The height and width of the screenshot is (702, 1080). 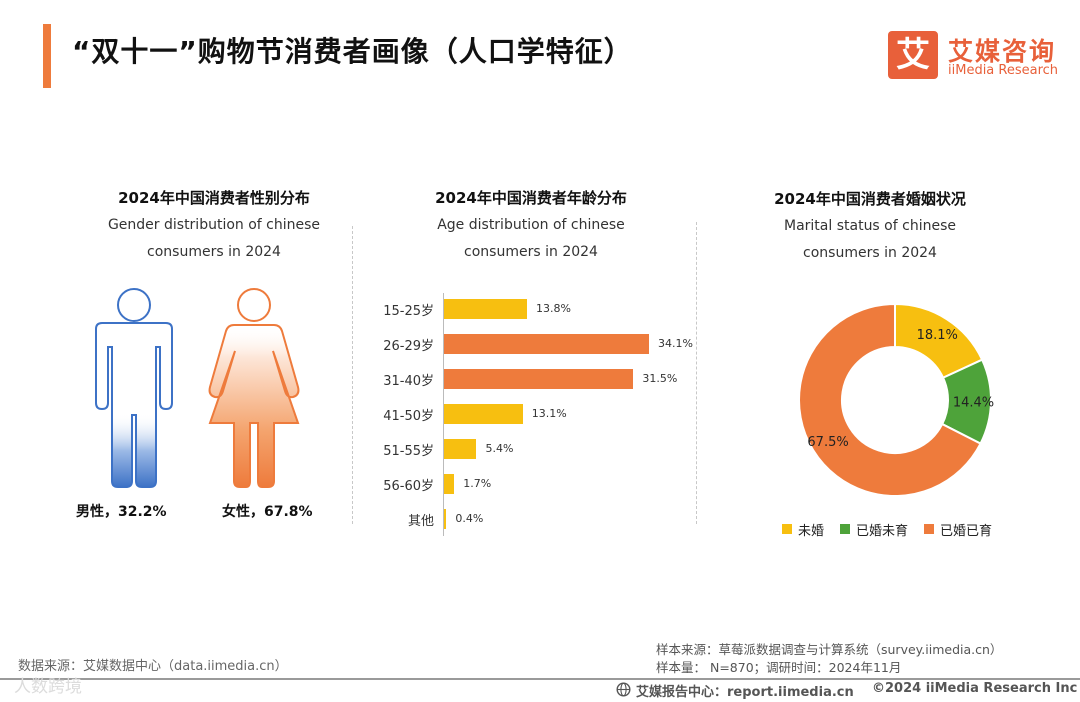 What do you see at coordinates (913, 55) in the screenshot?
I see `brand-logo-icon: 艾` at bounding box center [913, 55].